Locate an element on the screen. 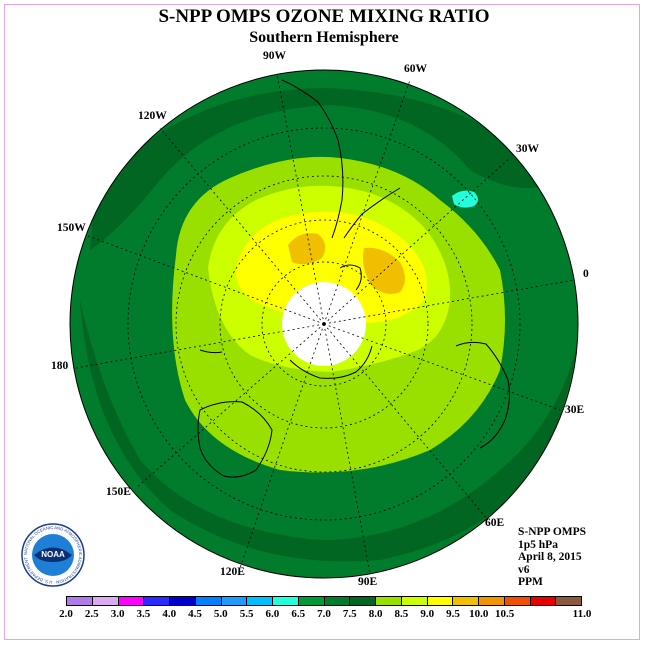 The height and width of the screenshot is (648, 648). longitude-label-150w: 150W is located at coordinates (71, 228).